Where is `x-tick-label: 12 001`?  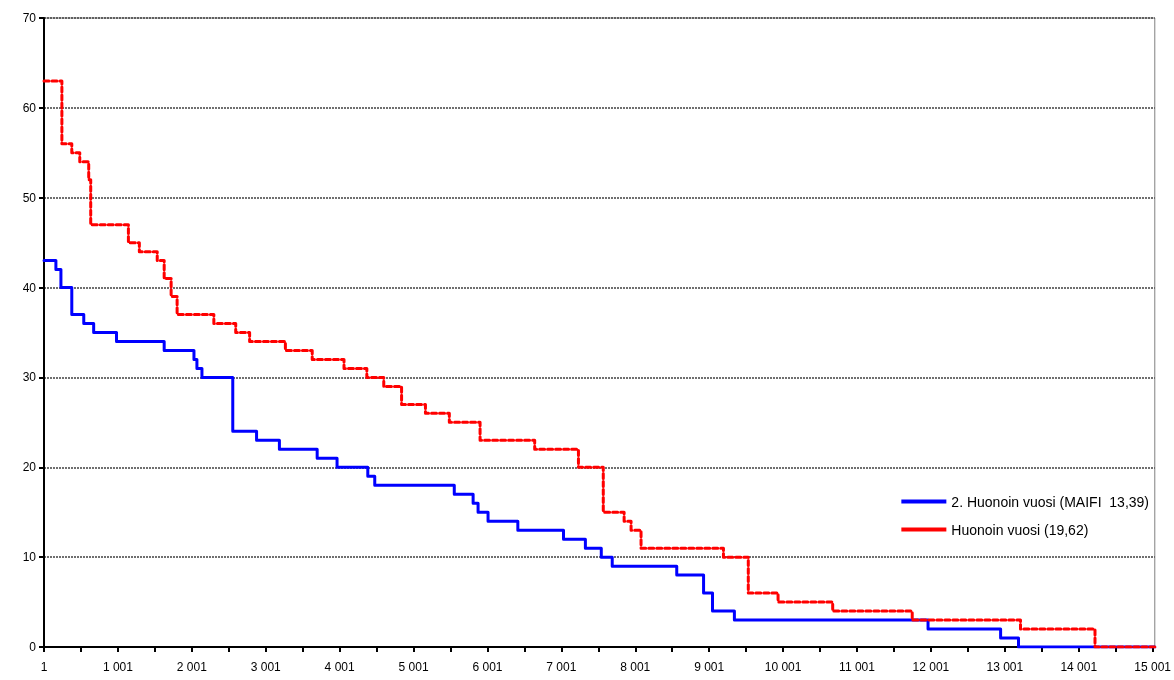
x-tick-label: 12 001 is located at coordinates (931, 667).